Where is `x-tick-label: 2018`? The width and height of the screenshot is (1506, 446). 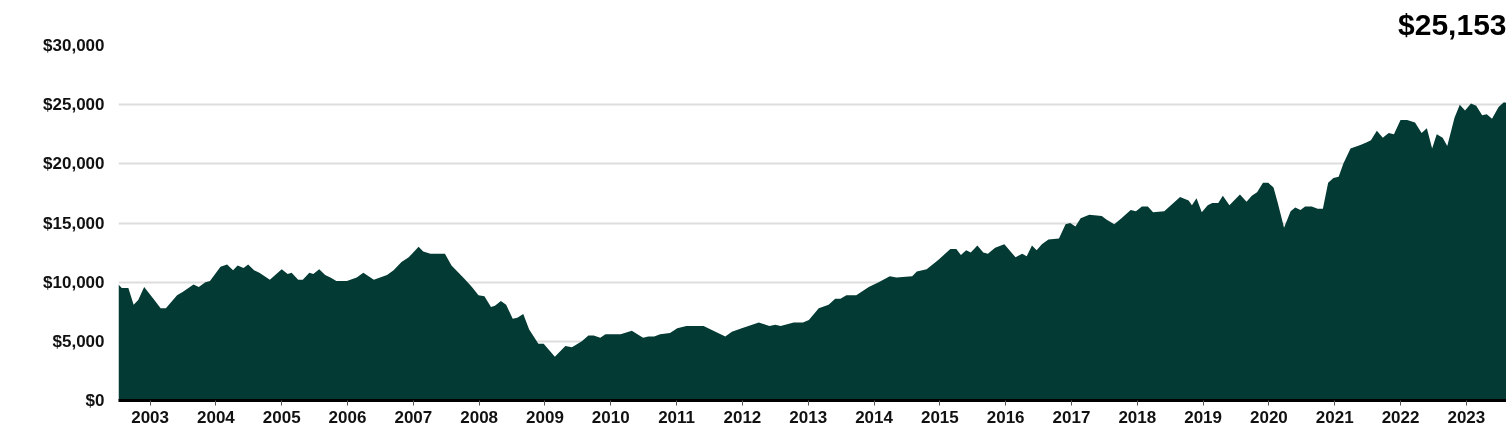 x-tick-label: 2018 is located at coordinates (1137, 417).